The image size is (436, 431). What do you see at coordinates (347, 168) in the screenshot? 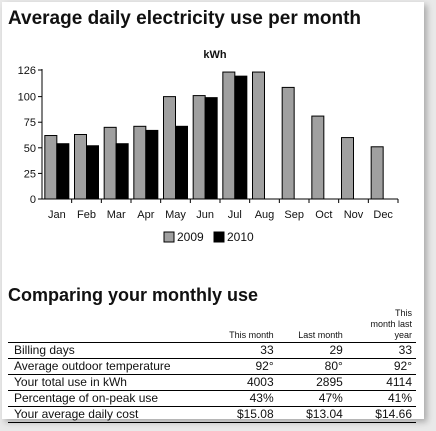
I see `bar-2009-Nov` at bounding box center [347, 168].